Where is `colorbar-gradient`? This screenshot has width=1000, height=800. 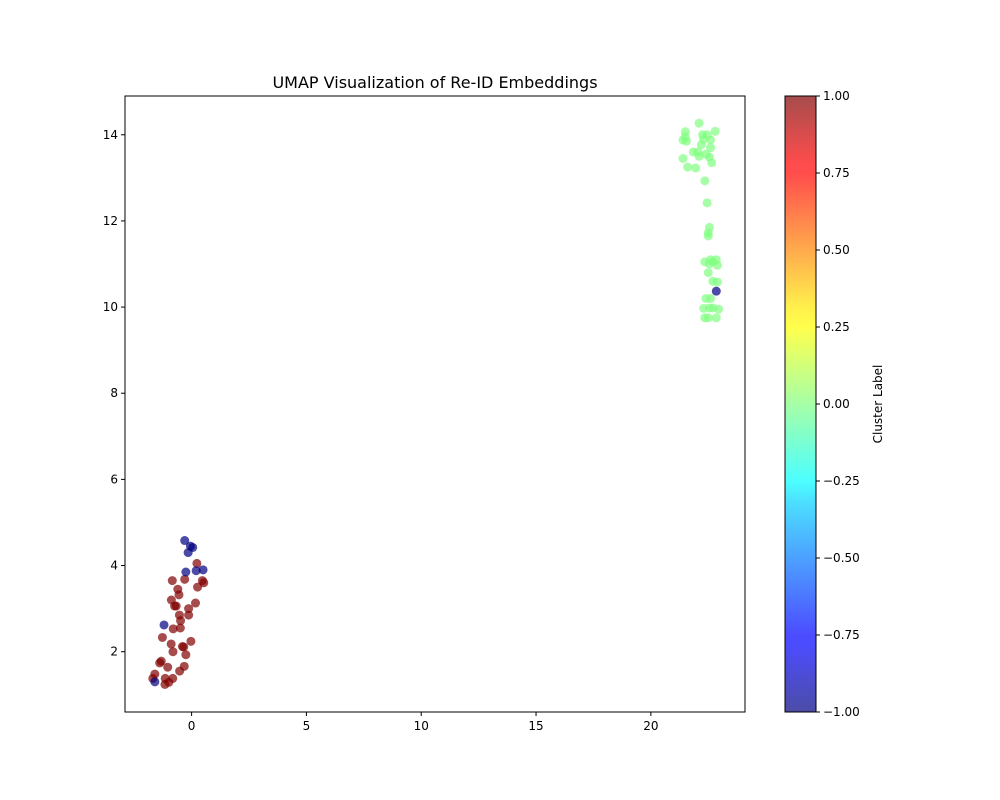 colorbar-gradient is located at coordinates (800, 404).